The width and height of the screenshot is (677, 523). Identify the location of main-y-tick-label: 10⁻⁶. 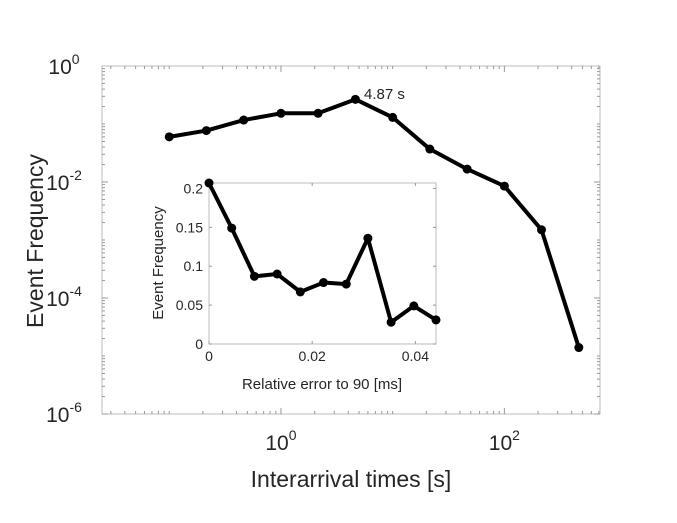
(64, 413).